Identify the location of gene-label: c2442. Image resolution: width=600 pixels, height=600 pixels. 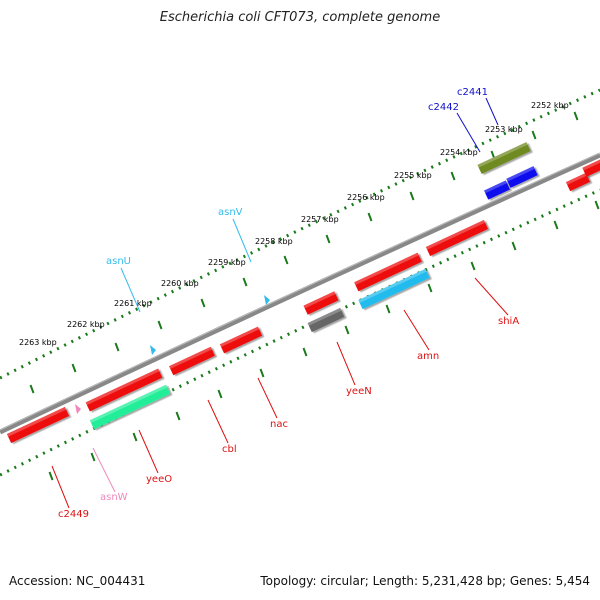
(443, 107).